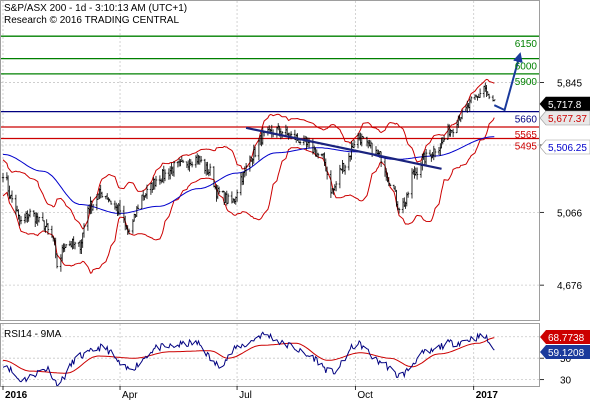 Image resolution: width=590 pixels, height=400 pixels. What do you see at coordinates (526, 147) in the screenshot?
I see `level-label-5495: 5495` at bounding box center [526, 147].